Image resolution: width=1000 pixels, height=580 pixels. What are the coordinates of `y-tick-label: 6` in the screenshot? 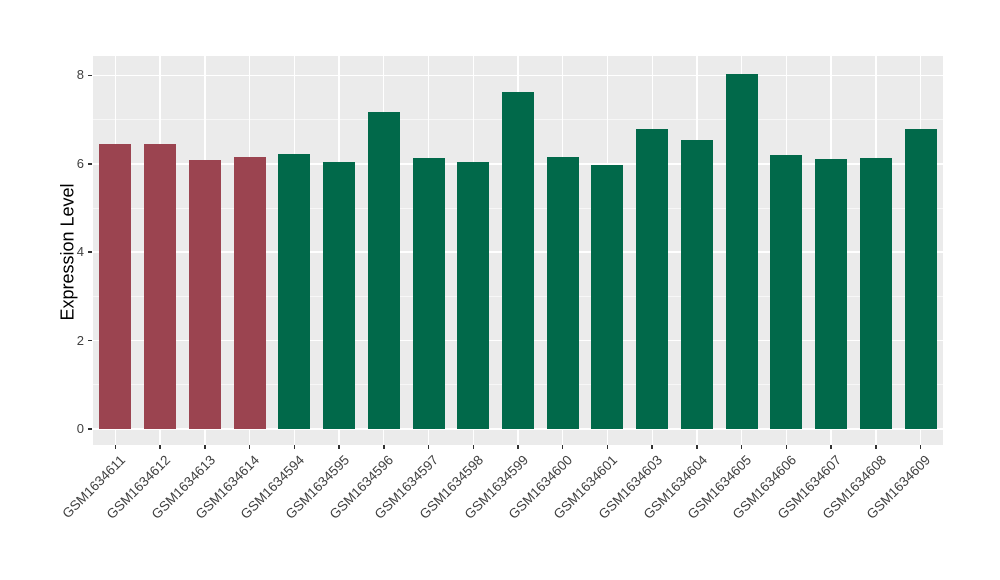 It's located at (80, 163).